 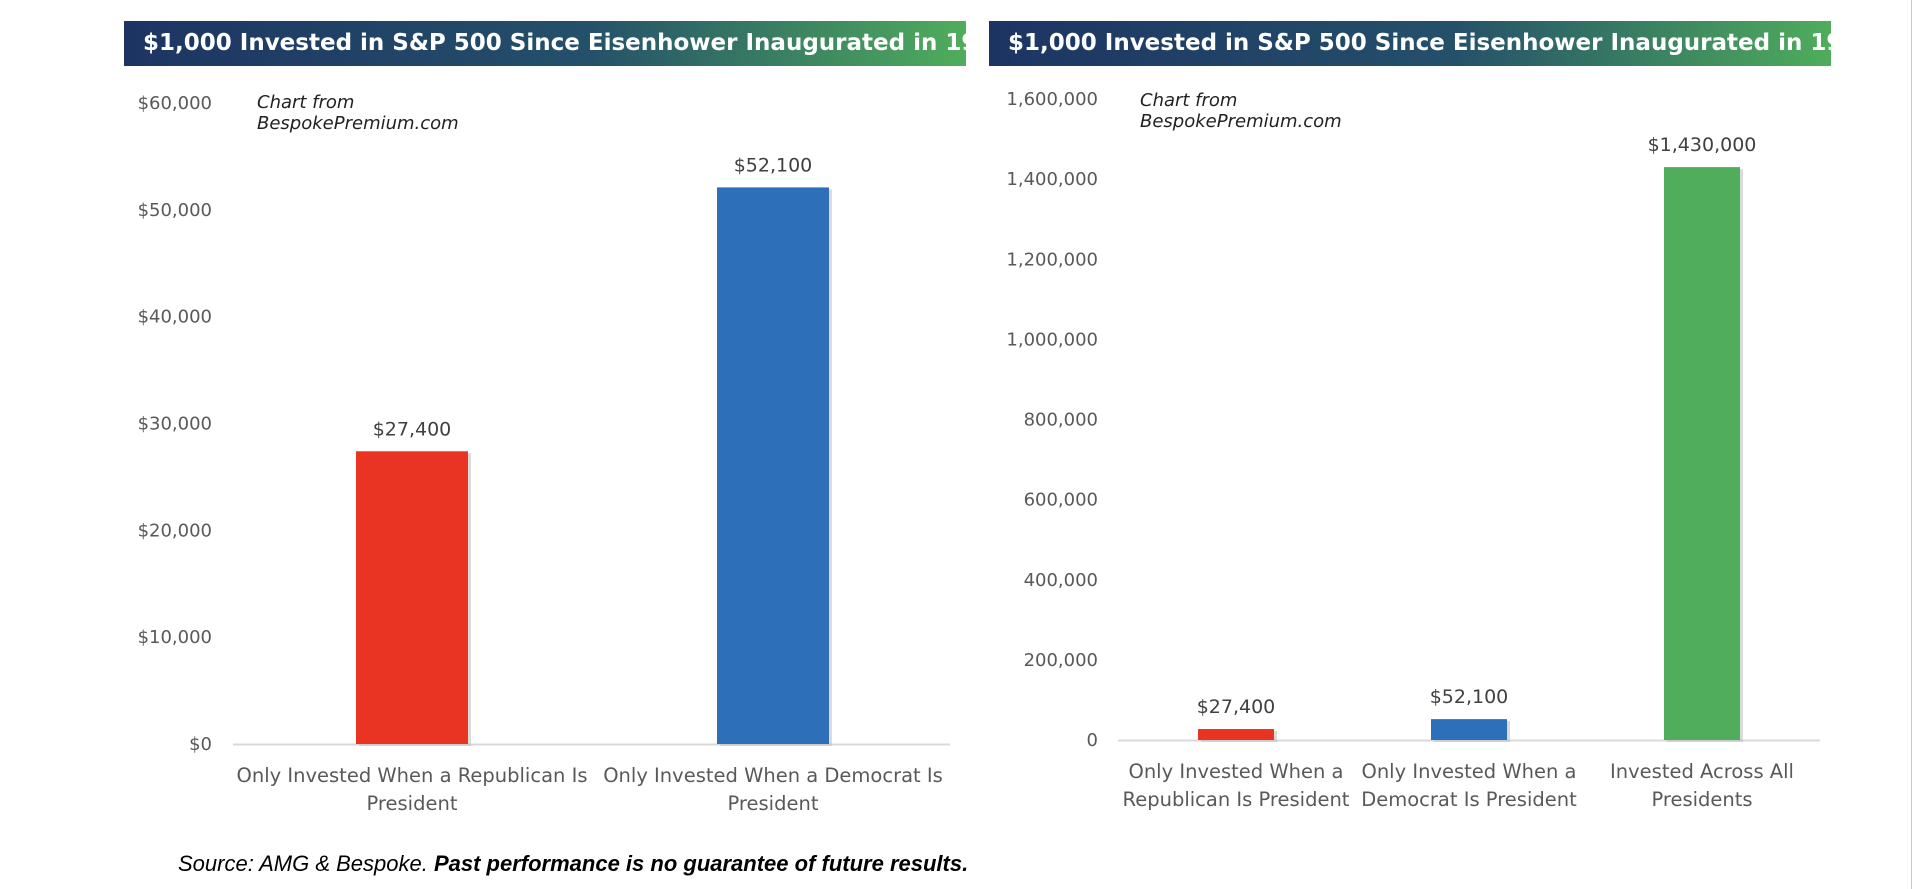 What do you see at coordinates (1061, 500) in the screenshot?
I see `right-ytick-label: 600,000` at bounding box center [1061, 500].